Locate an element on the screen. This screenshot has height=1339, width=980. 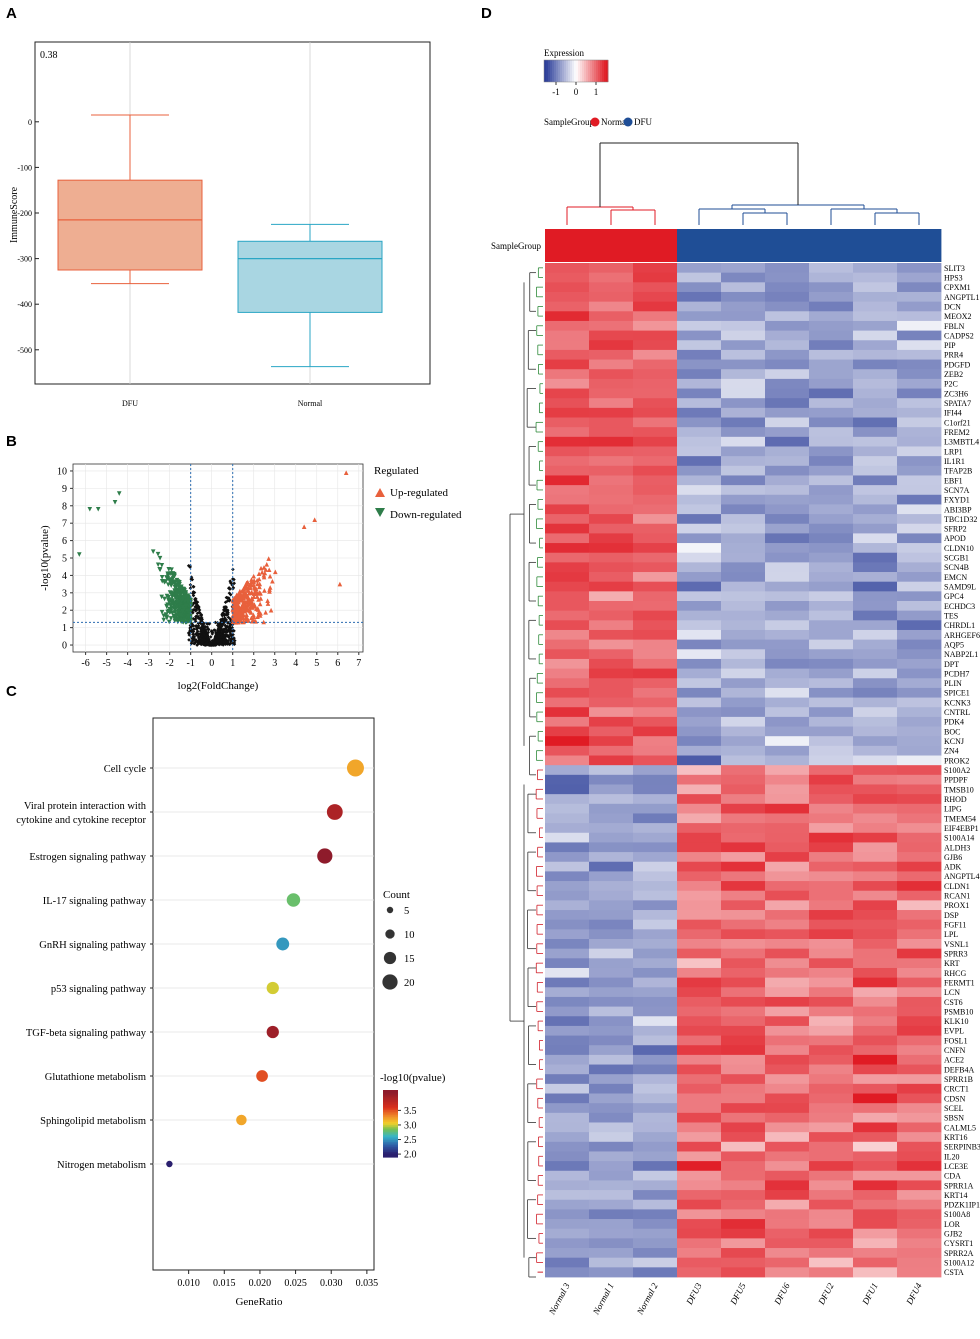
gene-label: KLK10 is located at coordinates (956, 1021).